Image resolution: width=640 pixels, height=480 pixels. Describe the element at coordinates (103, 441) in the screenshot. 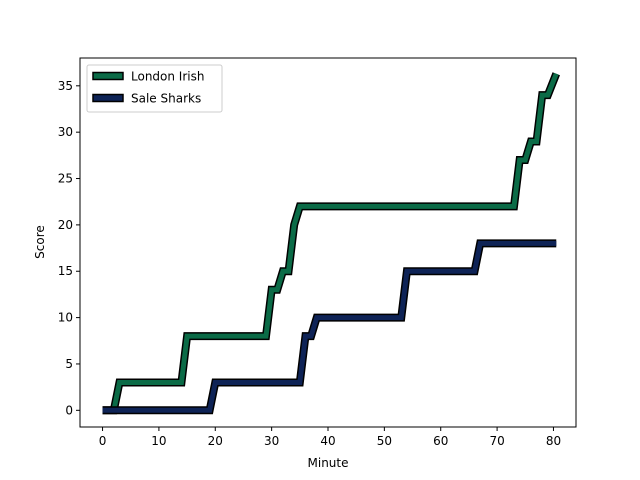

I see `x-tick-label: 0` at that location.